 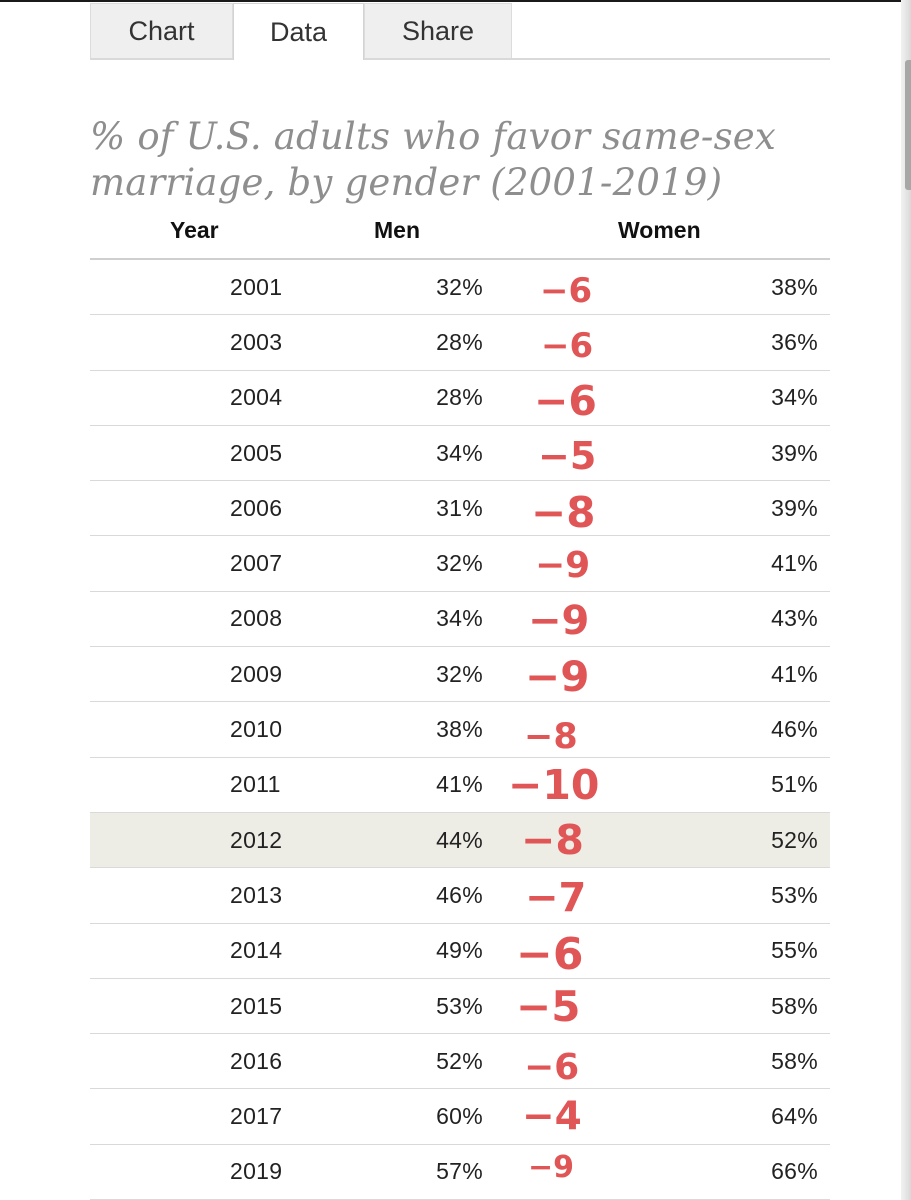 I want to click on table-row: 2013 46% 53%, so click(x=460, y=896).